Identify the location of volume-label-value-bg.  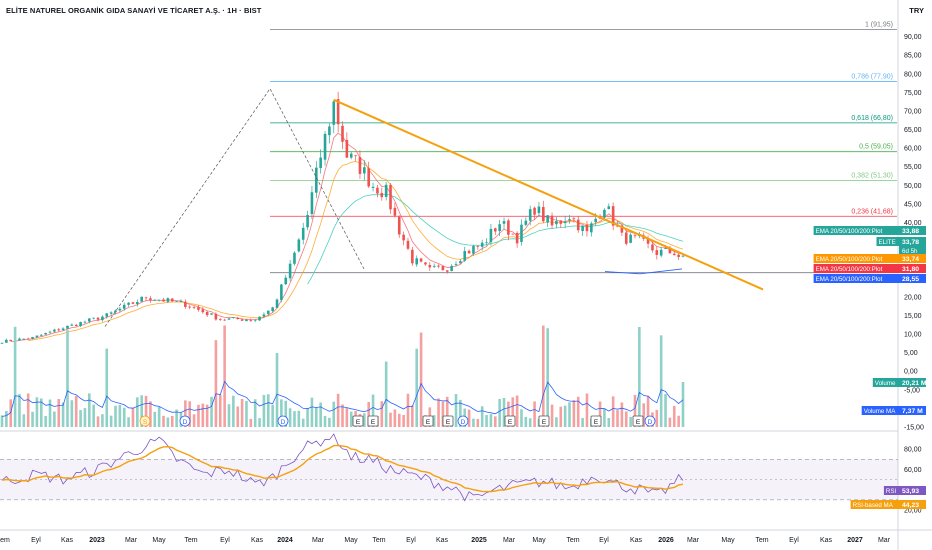
(912, 410).